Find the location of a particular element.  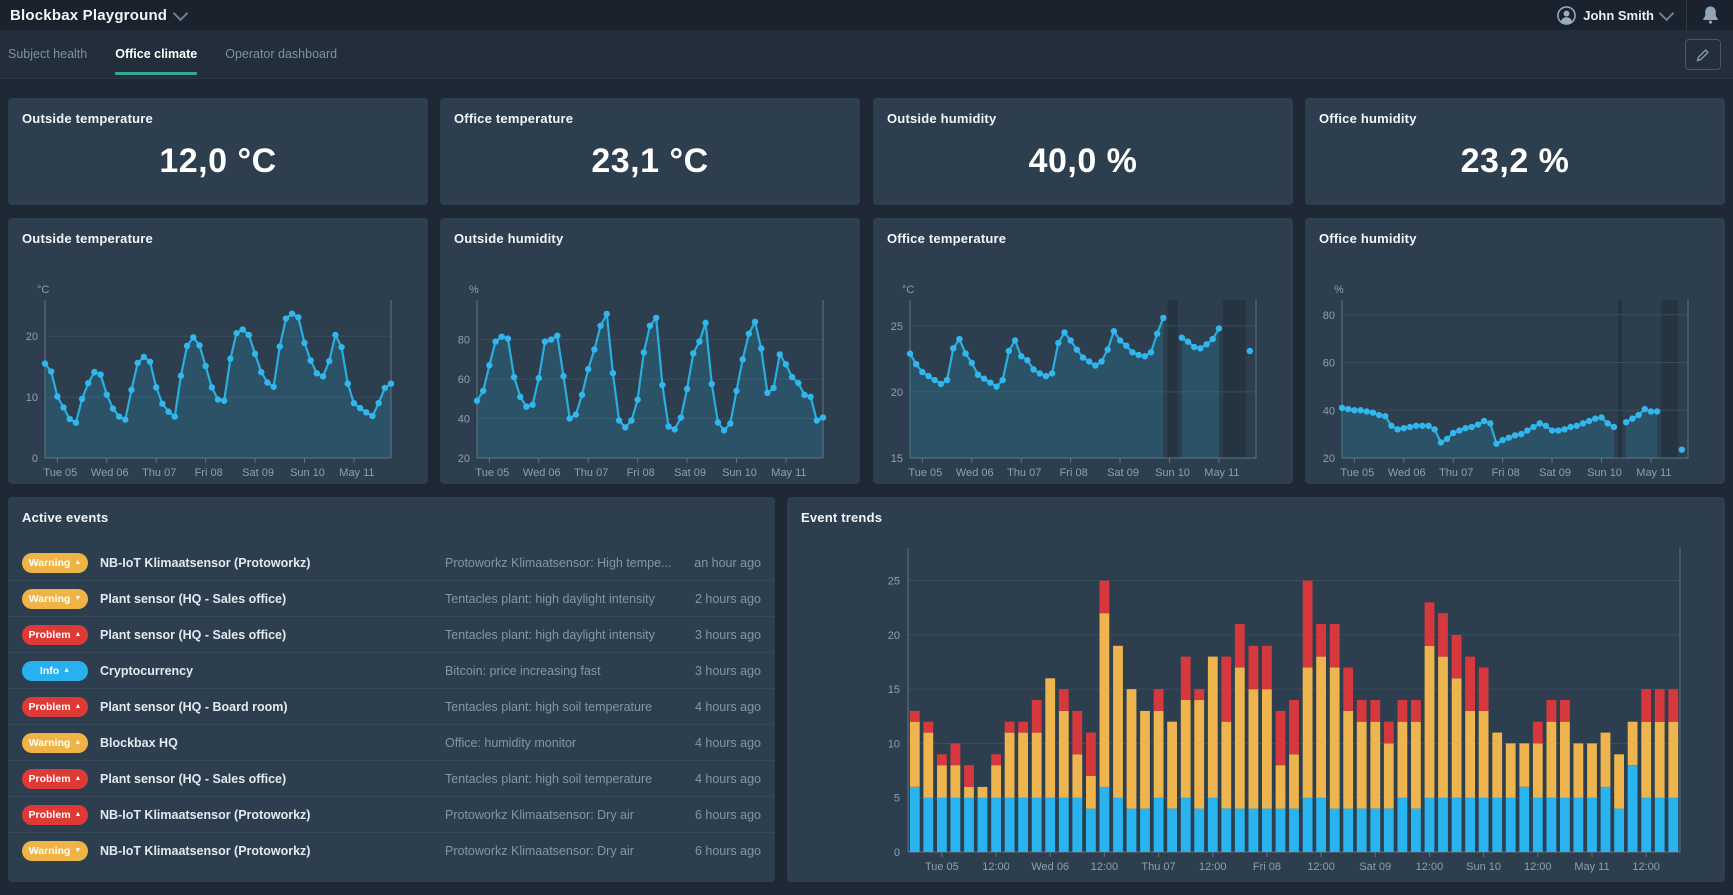

tab-subject-health: Subject health is located at coordinates (48, 54).